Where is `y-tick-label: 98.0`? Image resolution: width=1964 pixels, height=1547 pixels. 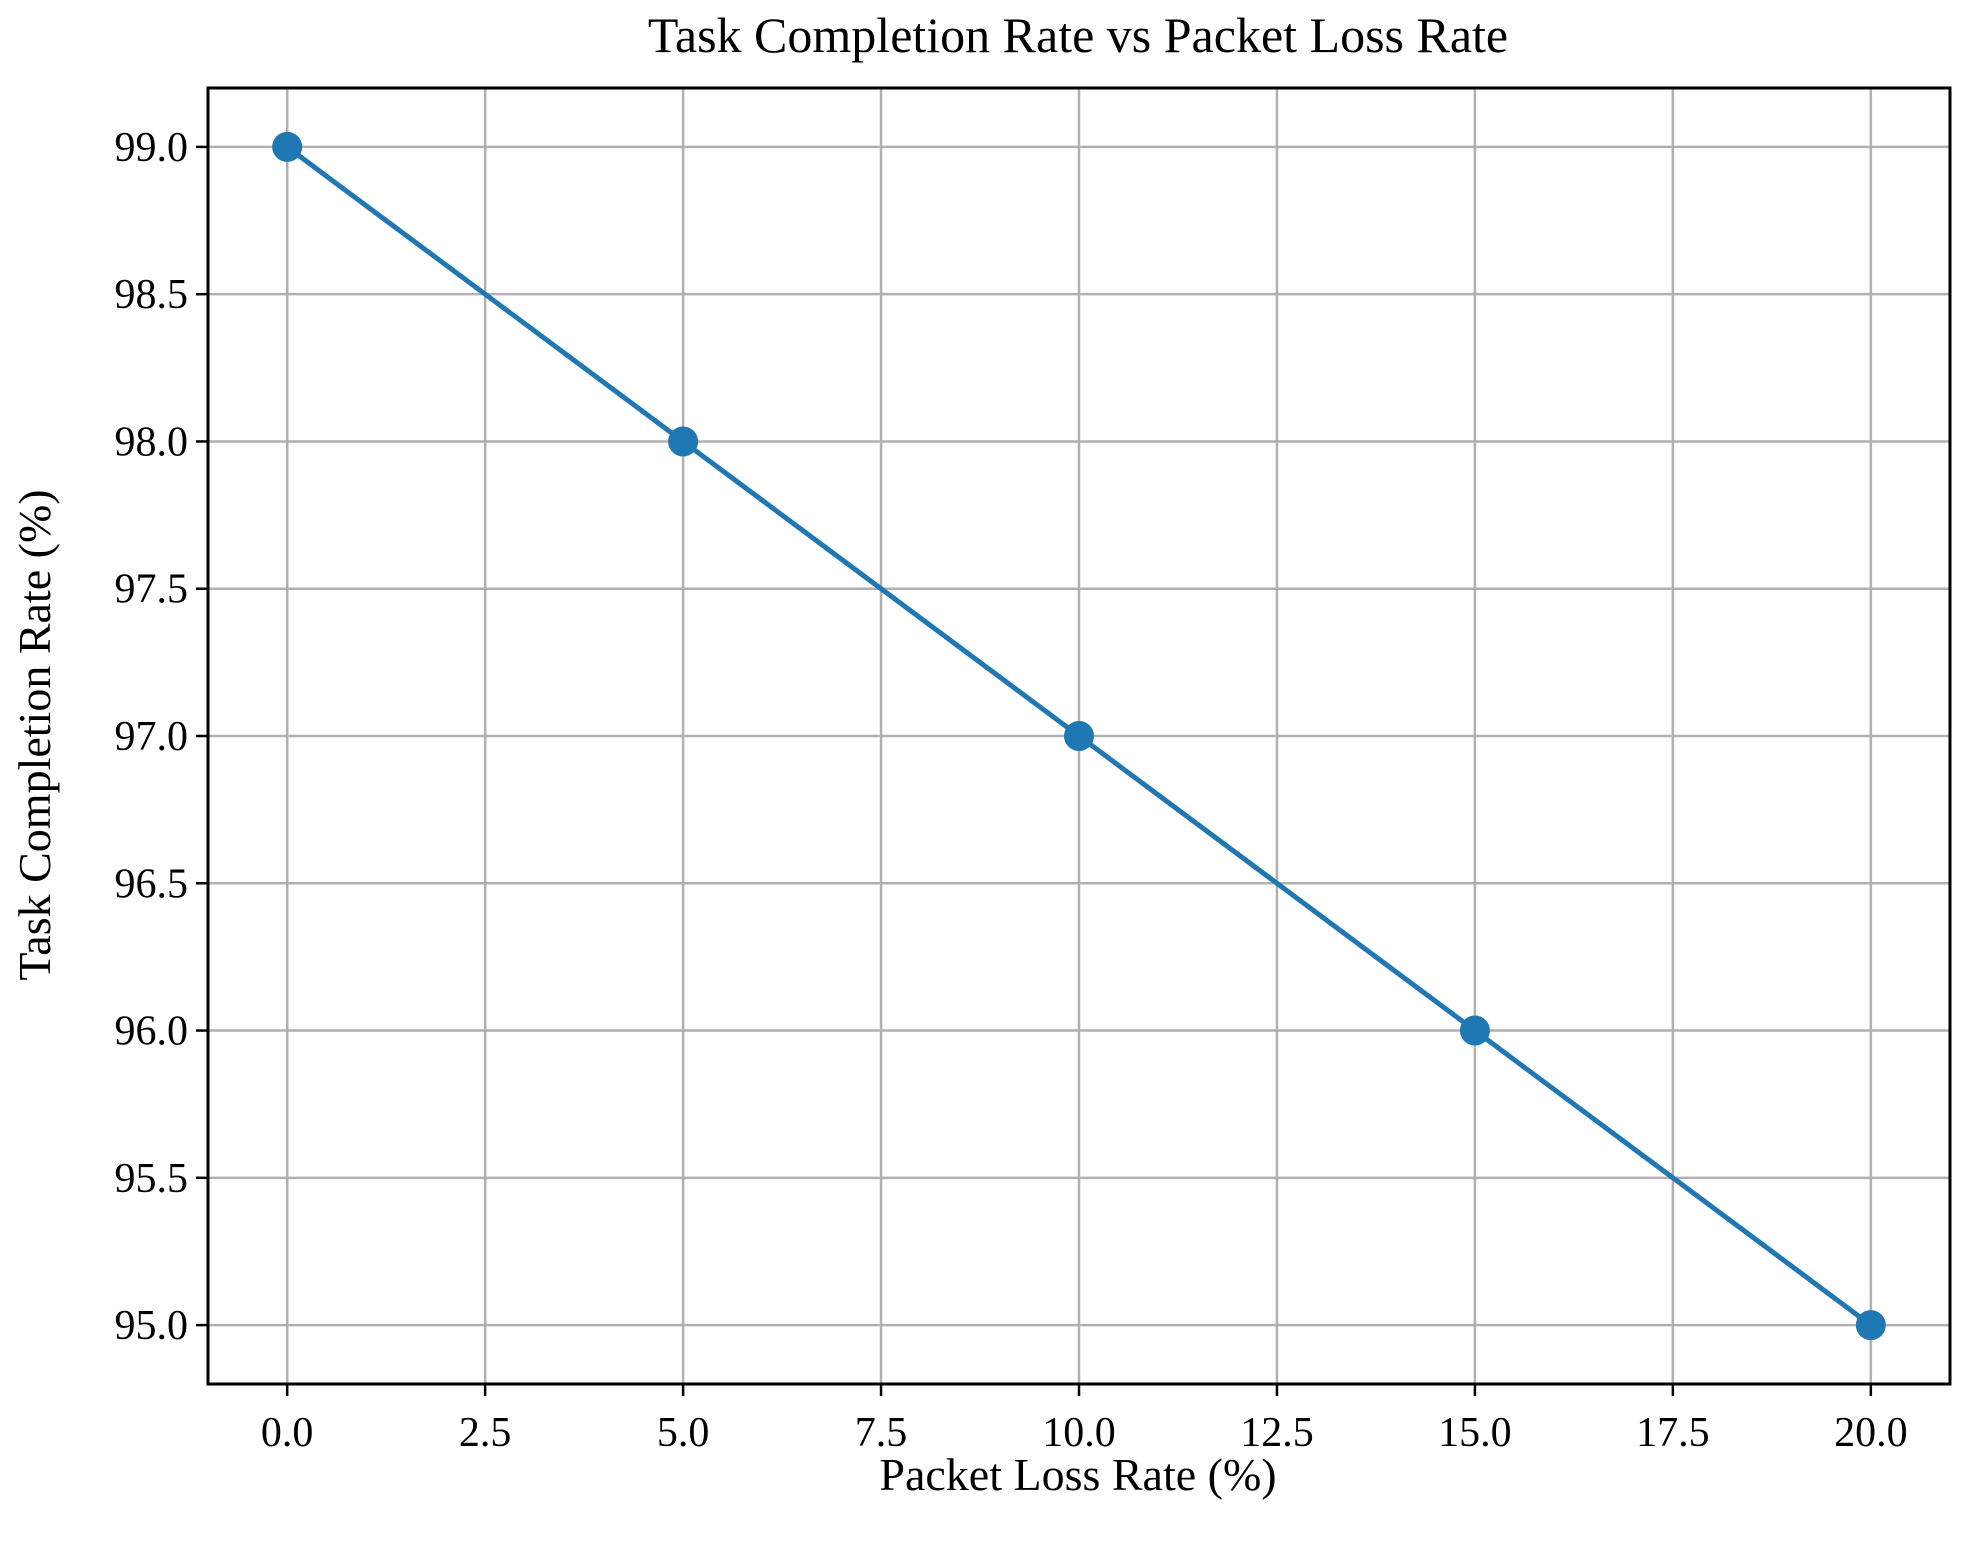
y-tick-label: 98.0 is located at coordinates (152, 442).